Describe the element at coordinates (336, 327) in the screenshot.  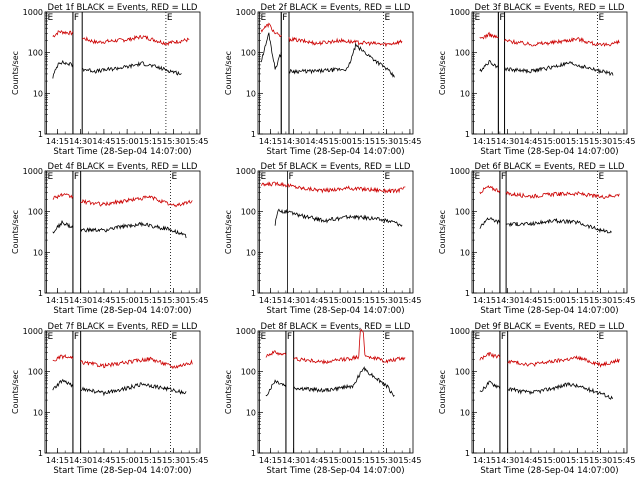
I see `plot-title: Det 8f BLACK = Events, RED = LLD` at that location.